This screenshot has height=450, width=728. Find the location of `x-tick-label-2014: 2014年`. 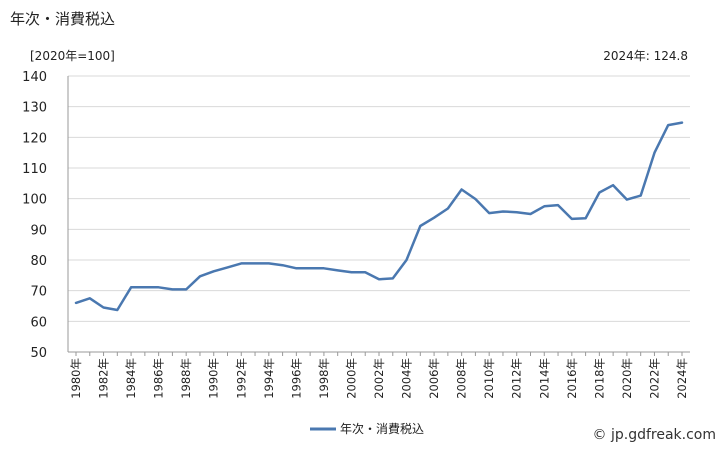

x-tick-label-2014: 2014年 is located at coordinates (544, 378).